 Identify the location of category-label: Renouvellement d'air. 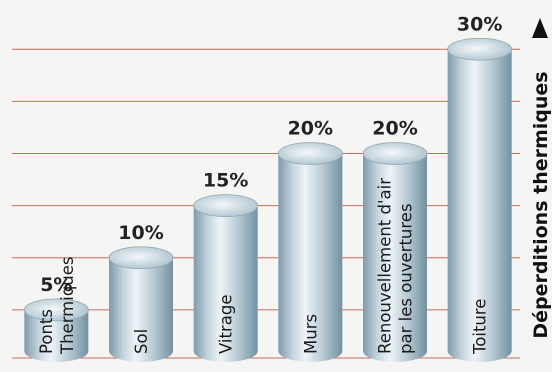
(385, 266).